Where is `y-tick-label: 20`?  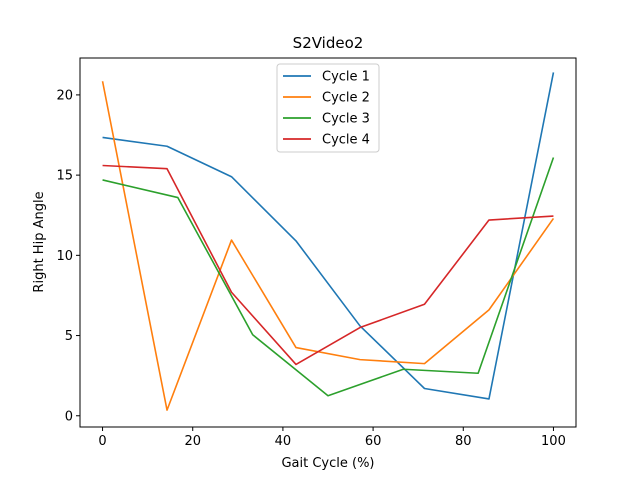
y-tick-label: 20 is located at coordinates (64, 95).